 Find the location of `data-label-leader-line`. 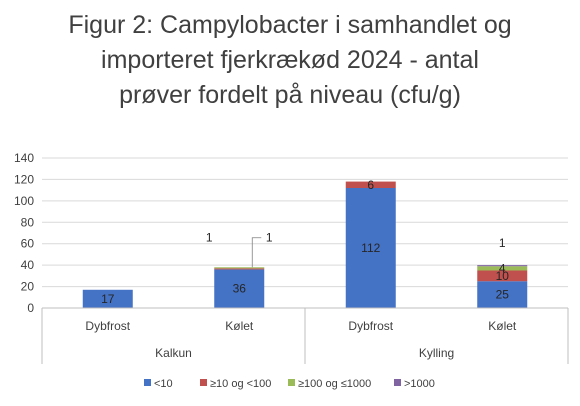

data-label-leader-line is located at coordinates (256, 252).